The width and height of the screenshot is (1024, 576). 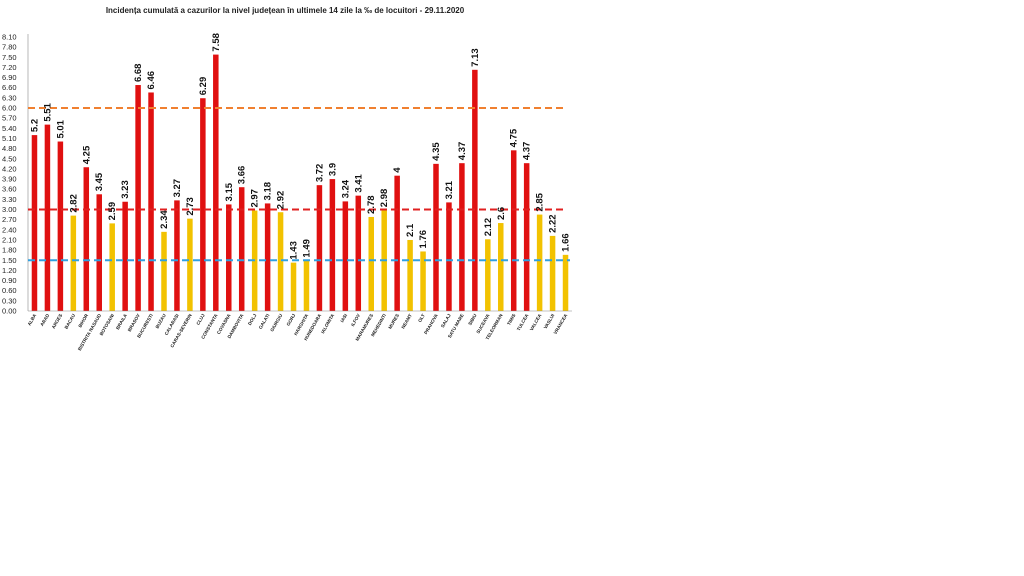 What do you see at coordinates (358, 182) in the screenshot?
I see `data-label: 3.41` at bounding box center [358, 182].